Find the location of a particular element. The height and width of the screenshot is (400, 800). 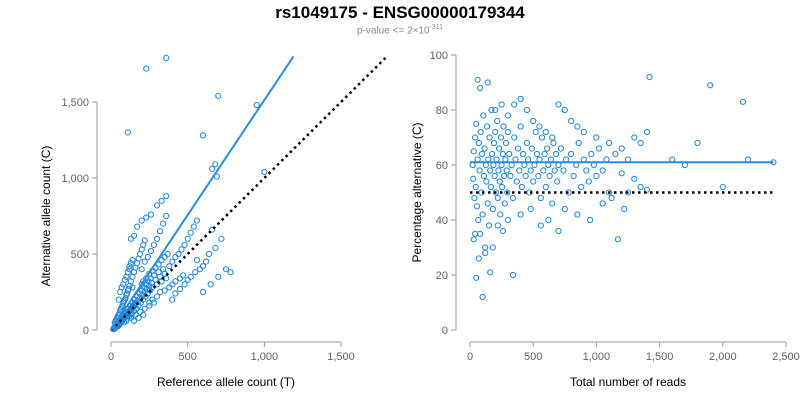

chart-title: rs1049175 - ENSG00000179344 is located at coordinates (400, 12).